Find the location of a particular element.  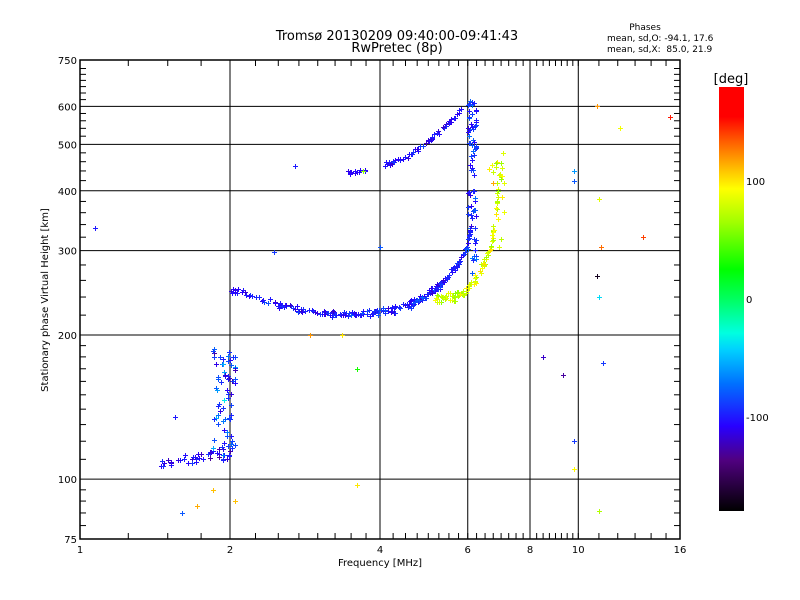

stats-x-line: mean, sd,X: 85.0, 21.9 is located at coordinates (660, 50).